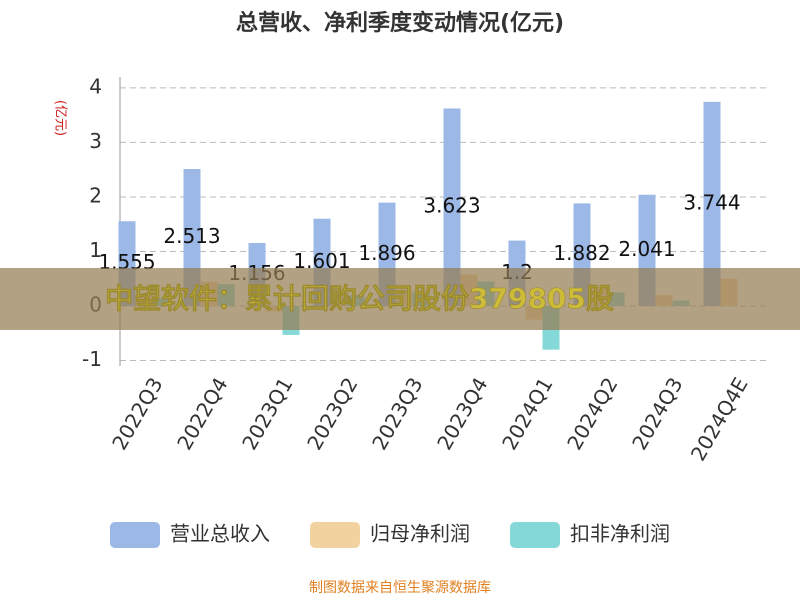  I want to click on source-note: 制图数据来自恒生聚源数据库, so click(400, 588).